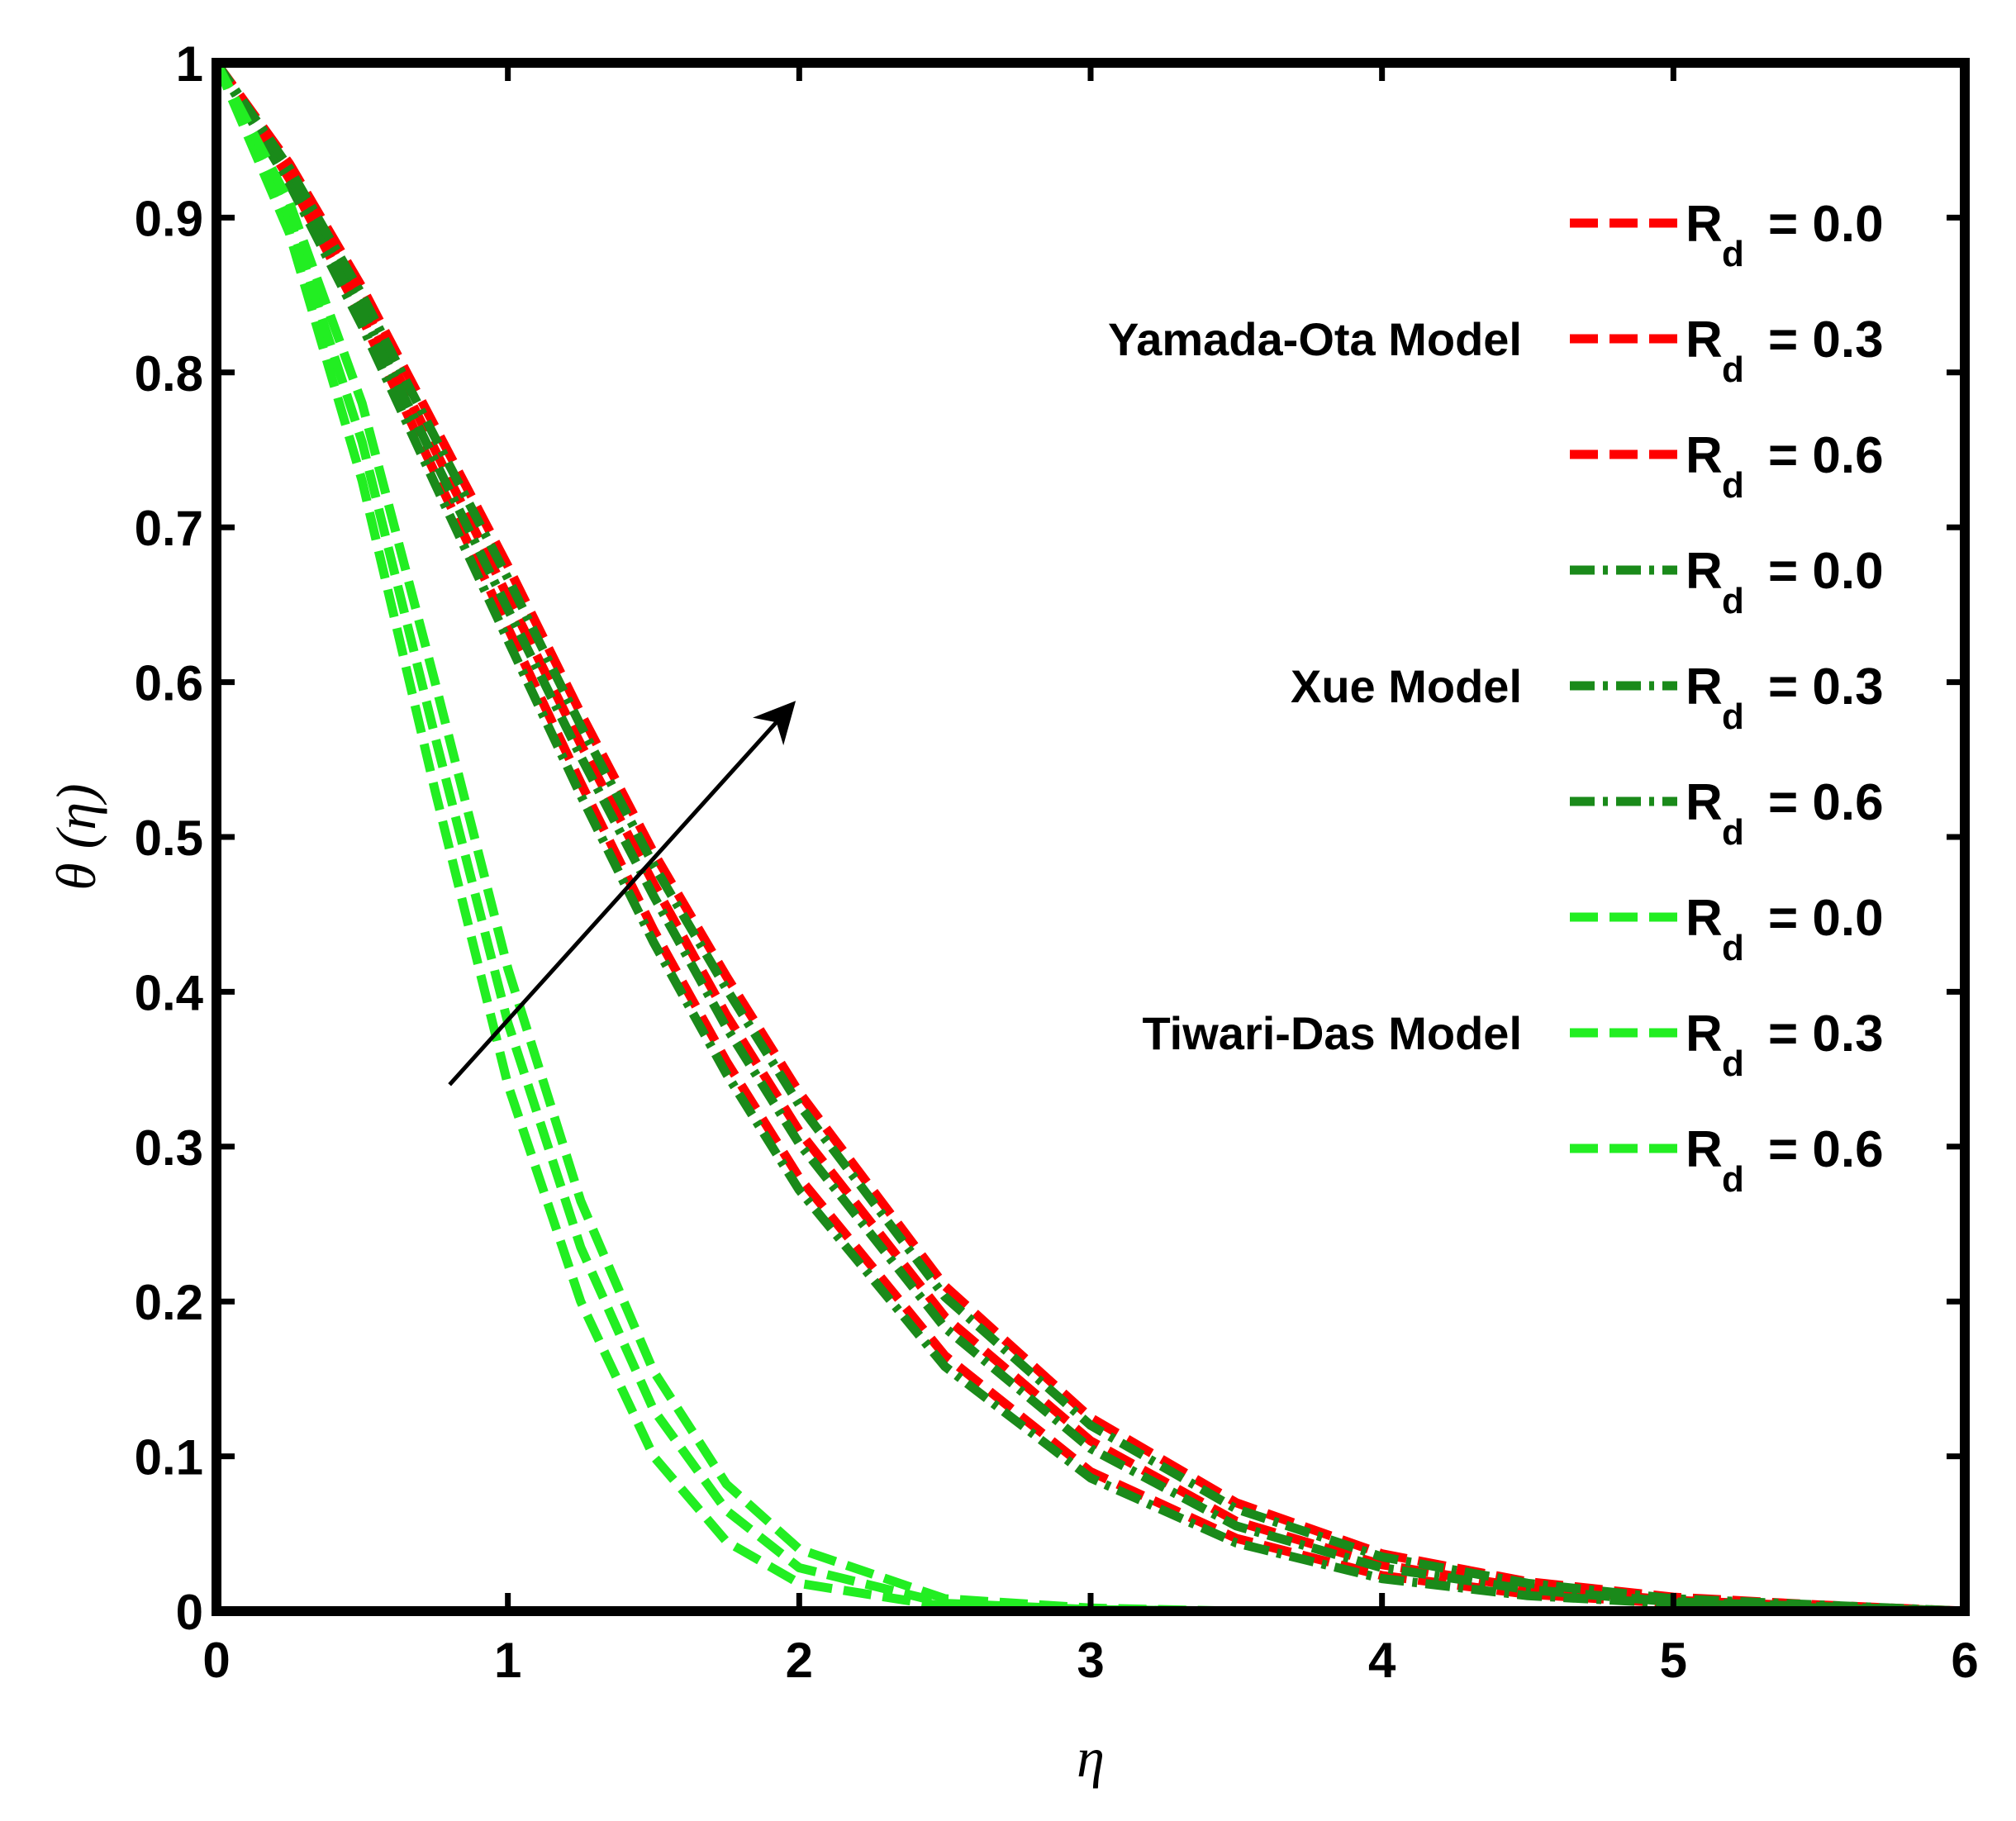 The width and height of the screenshot is (2016, 1821). What do you see at coordinates (169, 1458) in the screenshot?
I see `y-tick-label: 0.1` at bounding box center [169, 1458].